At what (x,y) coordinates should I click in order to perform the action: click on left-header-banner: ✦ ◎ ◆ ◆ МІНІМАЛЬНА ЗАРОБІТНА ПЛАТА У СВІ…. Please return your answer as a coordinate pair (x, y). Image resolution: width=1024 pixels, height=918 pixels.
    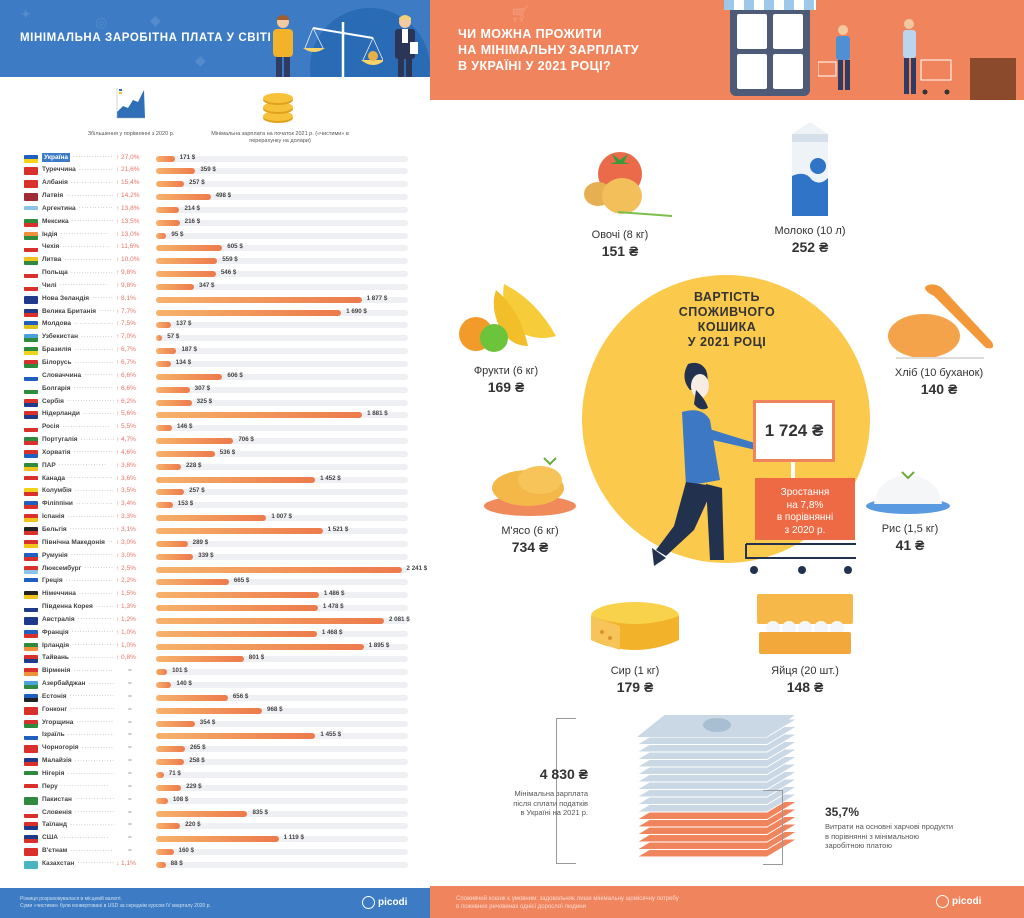
    Looking at the image, I should click on (215, 38).